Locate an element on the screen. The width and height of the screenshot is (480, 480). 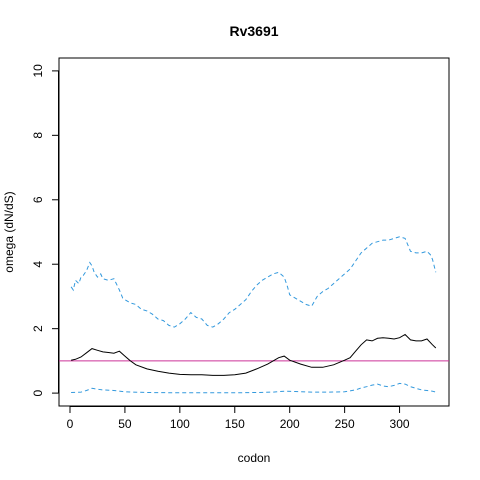
x-tick-label: 200 is located at coordinates (290, 424).